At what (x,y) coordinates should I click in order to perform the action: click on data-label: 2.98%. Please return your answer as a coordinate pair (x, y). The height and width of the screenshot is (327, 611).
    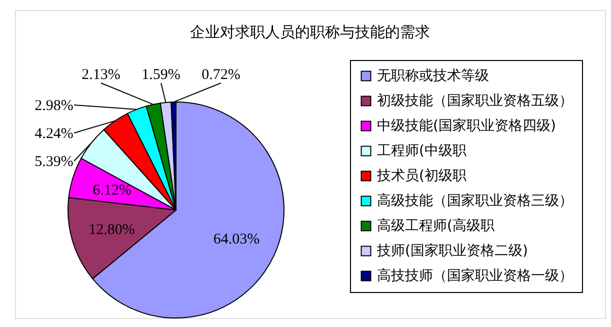
    Looking at the image, I should click on (54, 106).